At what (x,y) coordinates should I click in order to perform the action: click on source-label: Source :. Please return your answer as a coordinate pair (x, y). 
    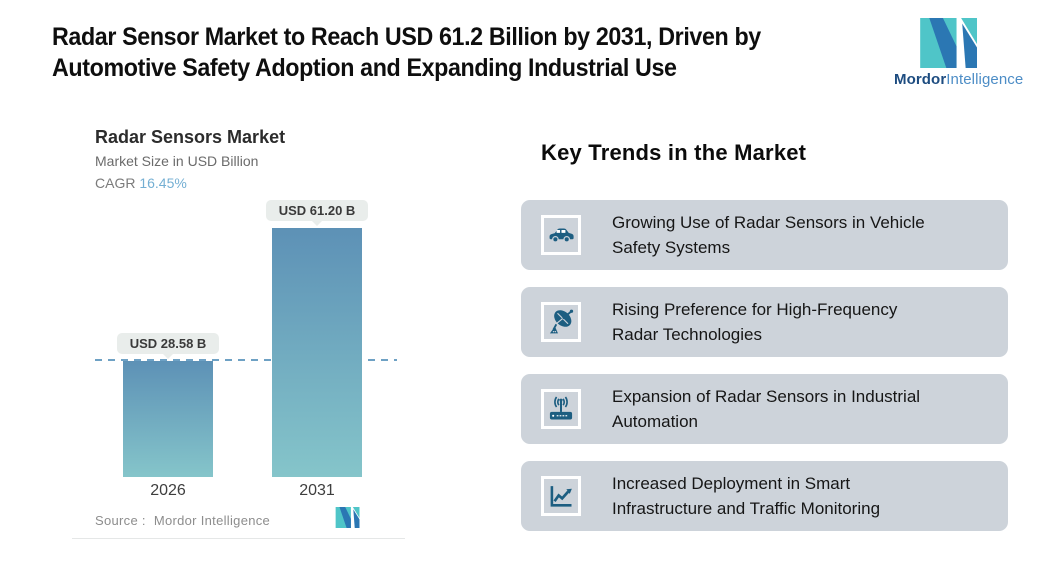
    Looking at the image, I should click on (120, 520).